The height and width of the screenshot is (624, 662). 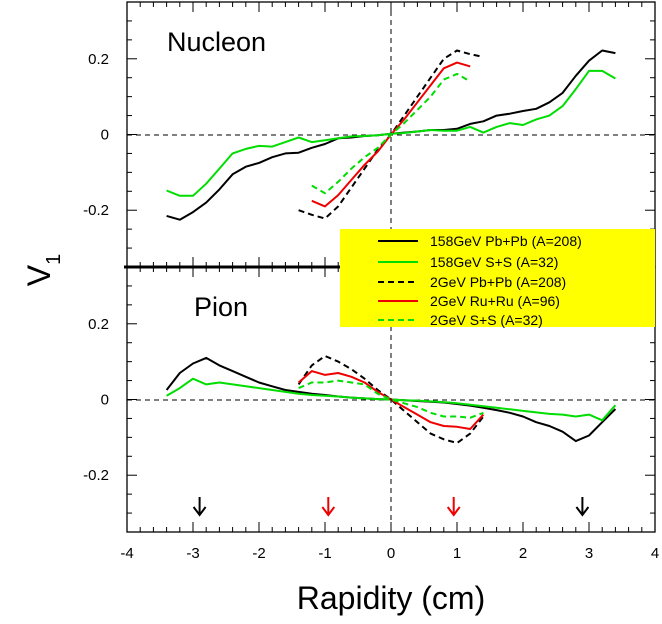 I want to click on y-tick-label-nucleon: -0.2, so click(x=96, y=210).